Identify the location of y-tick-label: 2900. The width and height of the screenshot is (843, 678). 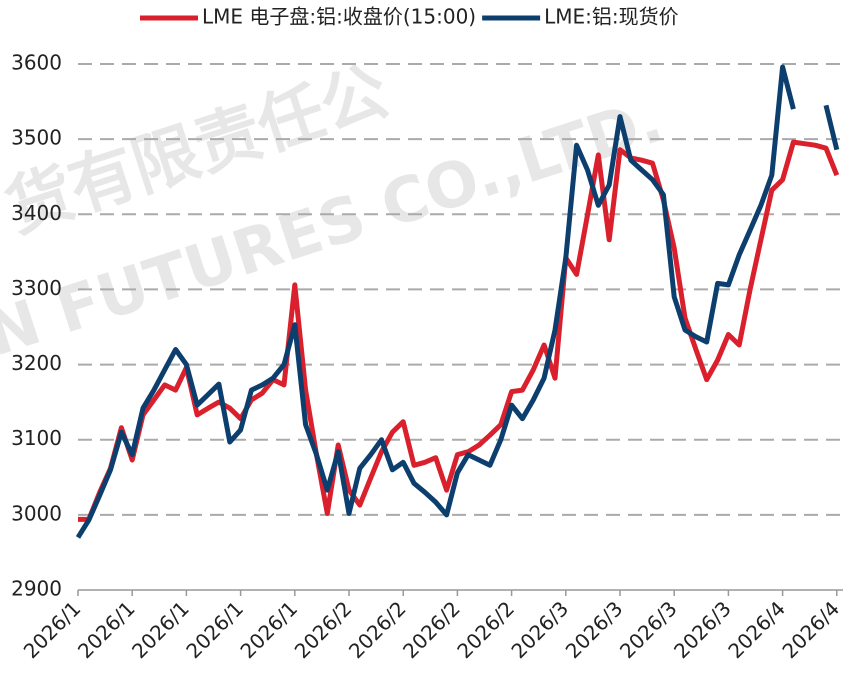
(36, 589).